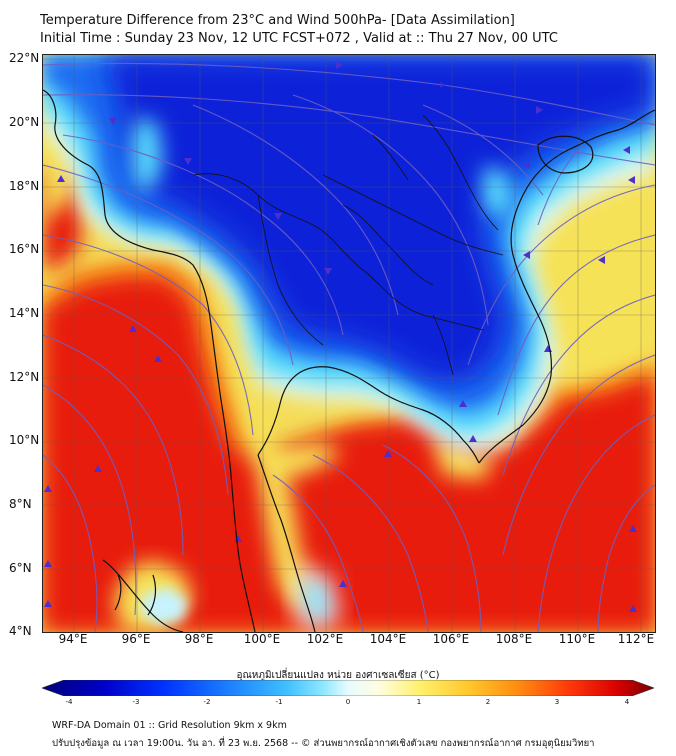 This screenshot has height=756, width=676. I want to click on lat-label-10: 10°N, so click(24, 440).